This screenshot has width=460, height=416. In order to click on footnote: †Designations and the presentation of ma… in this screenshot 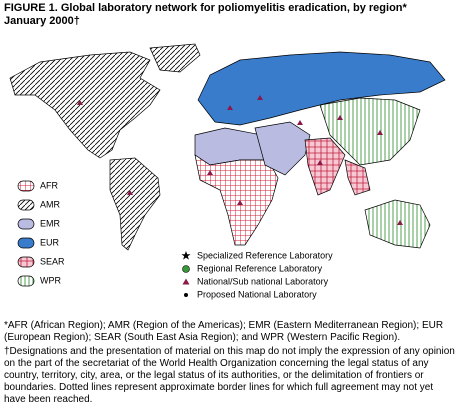, I will do `click(229, 375)`.